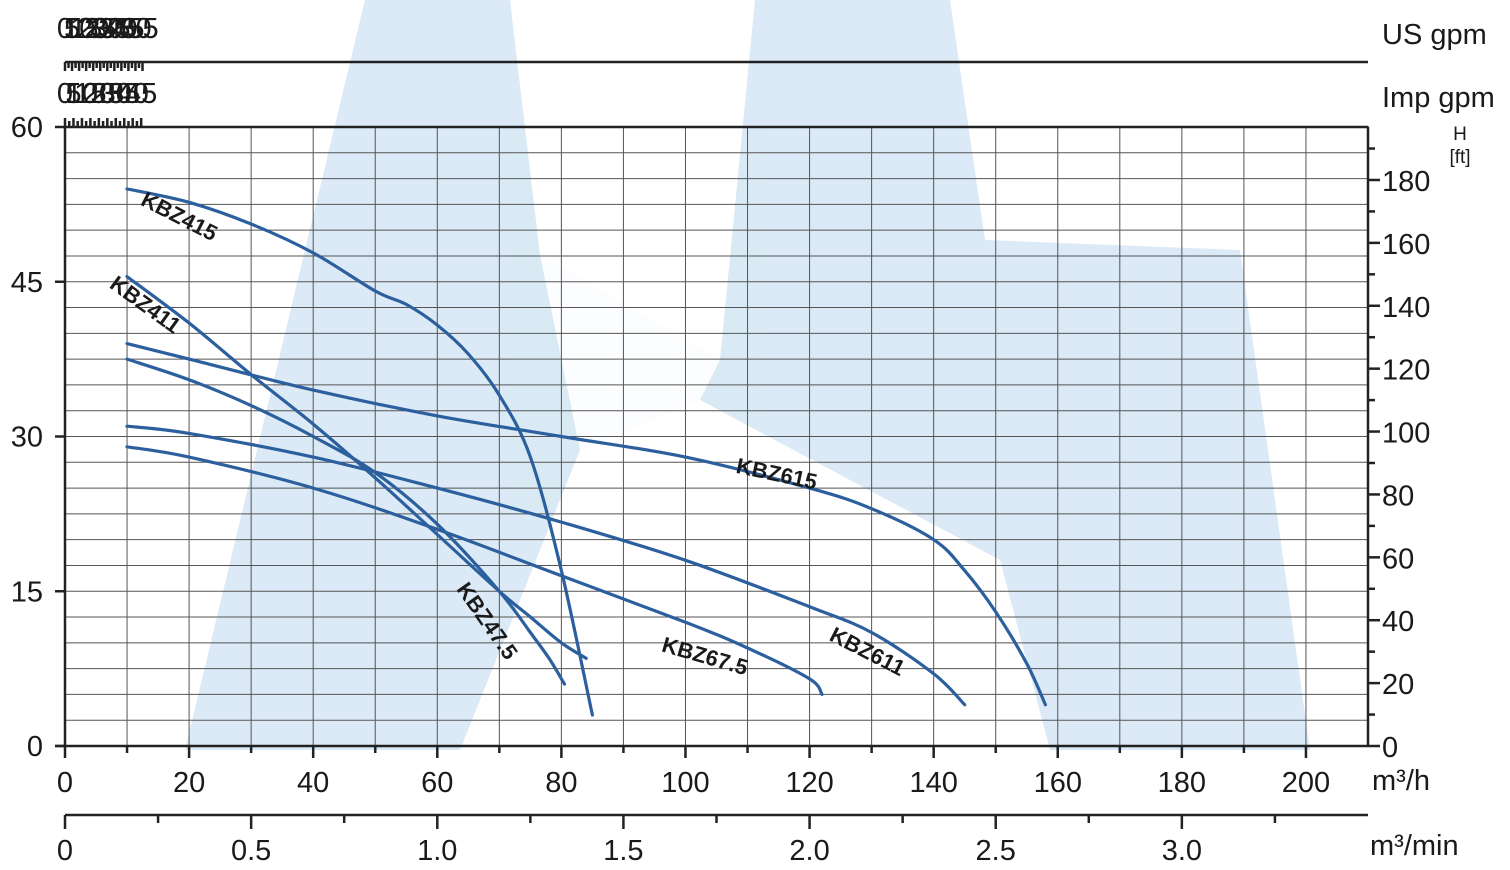 The height and width of the screenshot is (870, 1510). Describe the element at coordinates (27, 592) in the screenshot. I see `head-m-tick-label: 15` at that location.